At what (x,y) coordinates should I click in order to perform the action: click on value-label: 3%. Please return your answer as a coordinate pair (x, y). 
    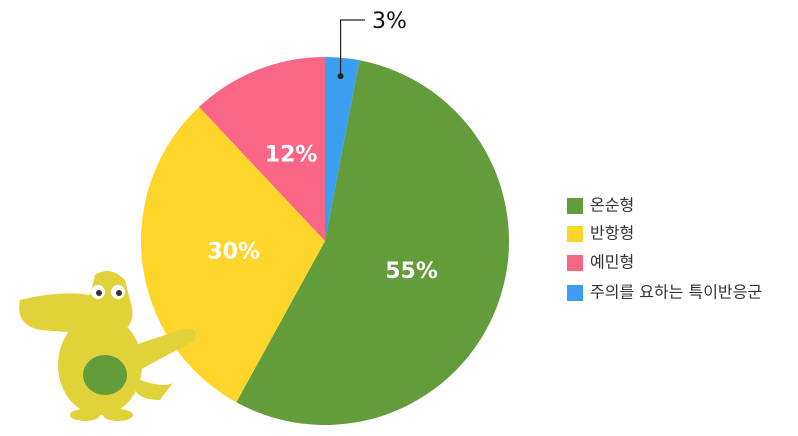
    Looking at the image, I should click on (389, 21).